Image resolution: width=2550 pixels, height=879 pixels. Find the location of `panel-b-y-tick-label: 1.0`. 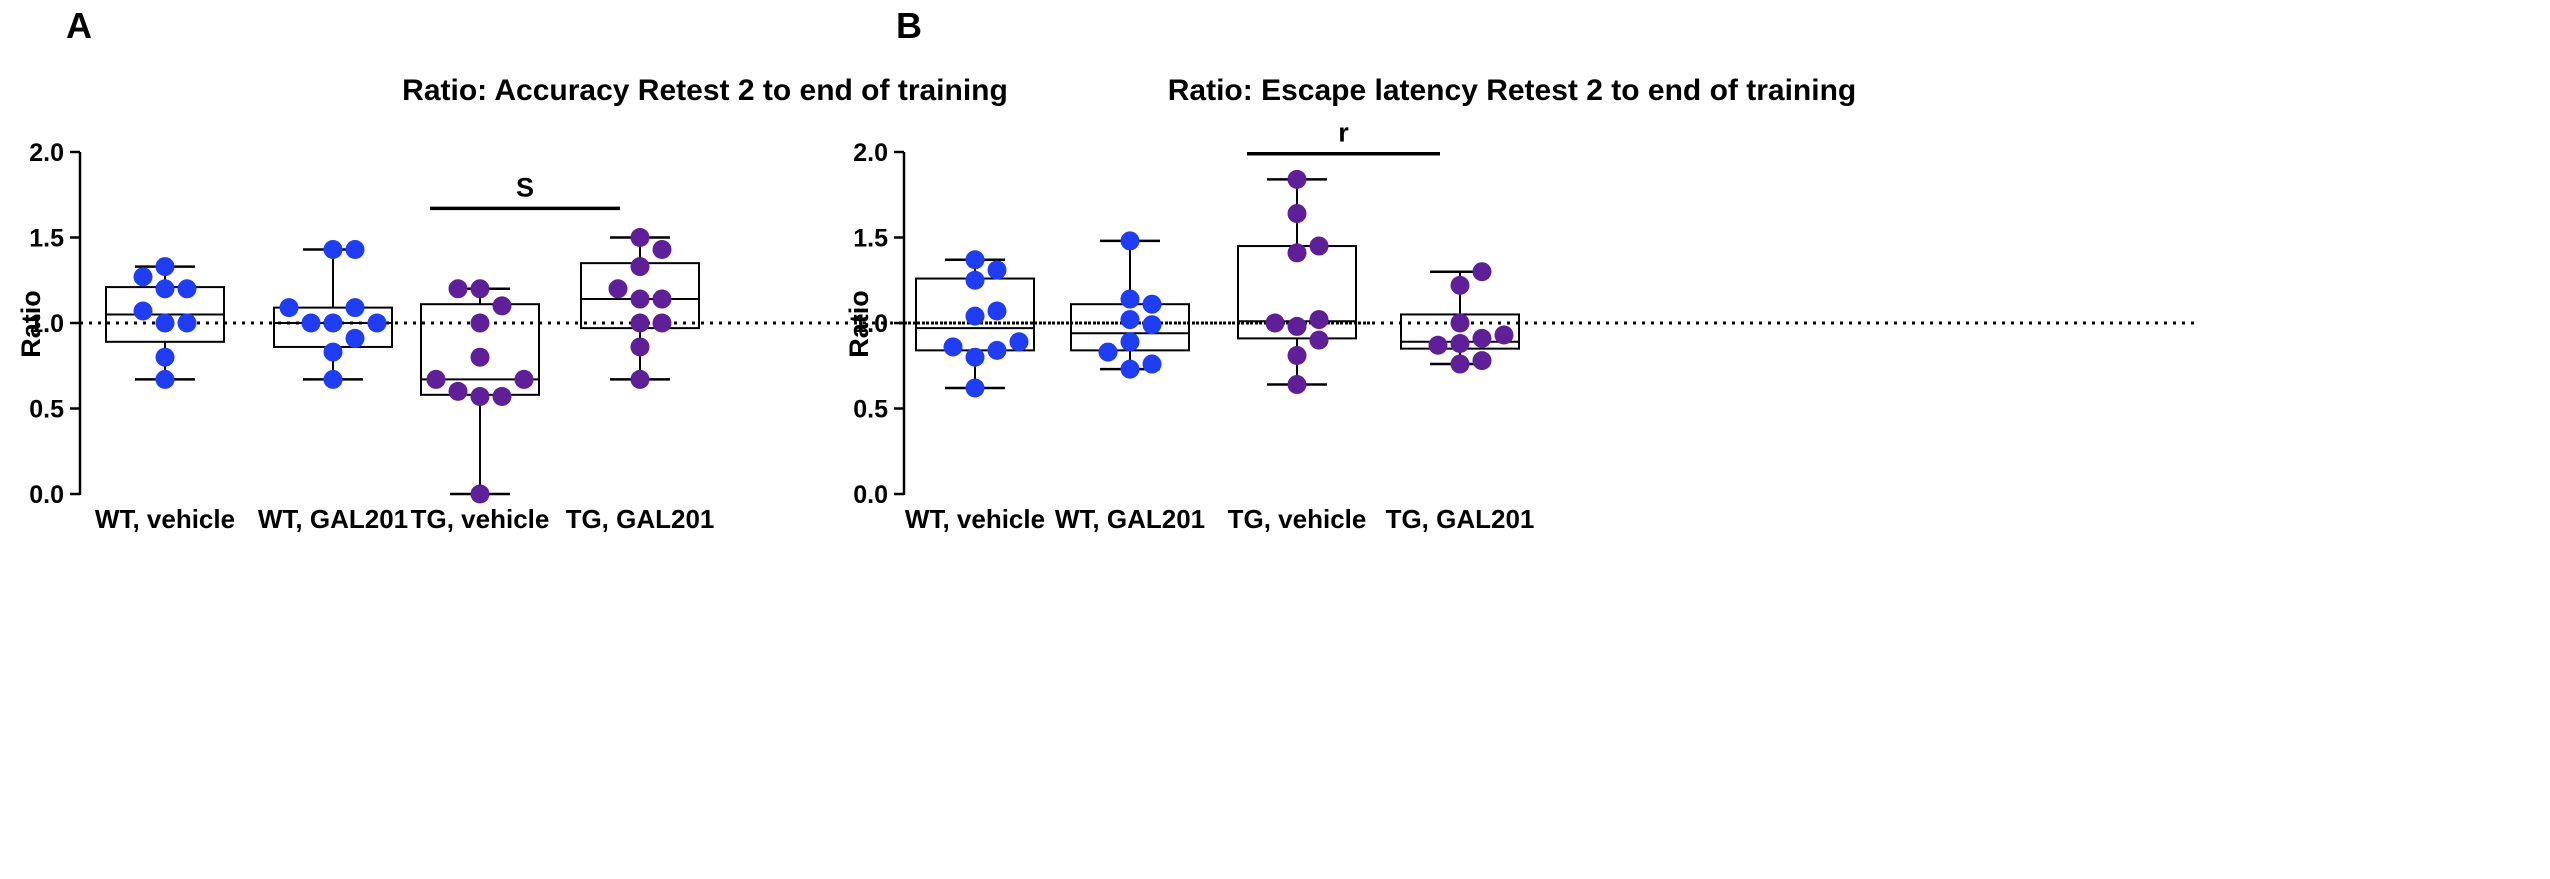

panel-b-y-tick-label: 1.0 is located at coordinates (870, 324).